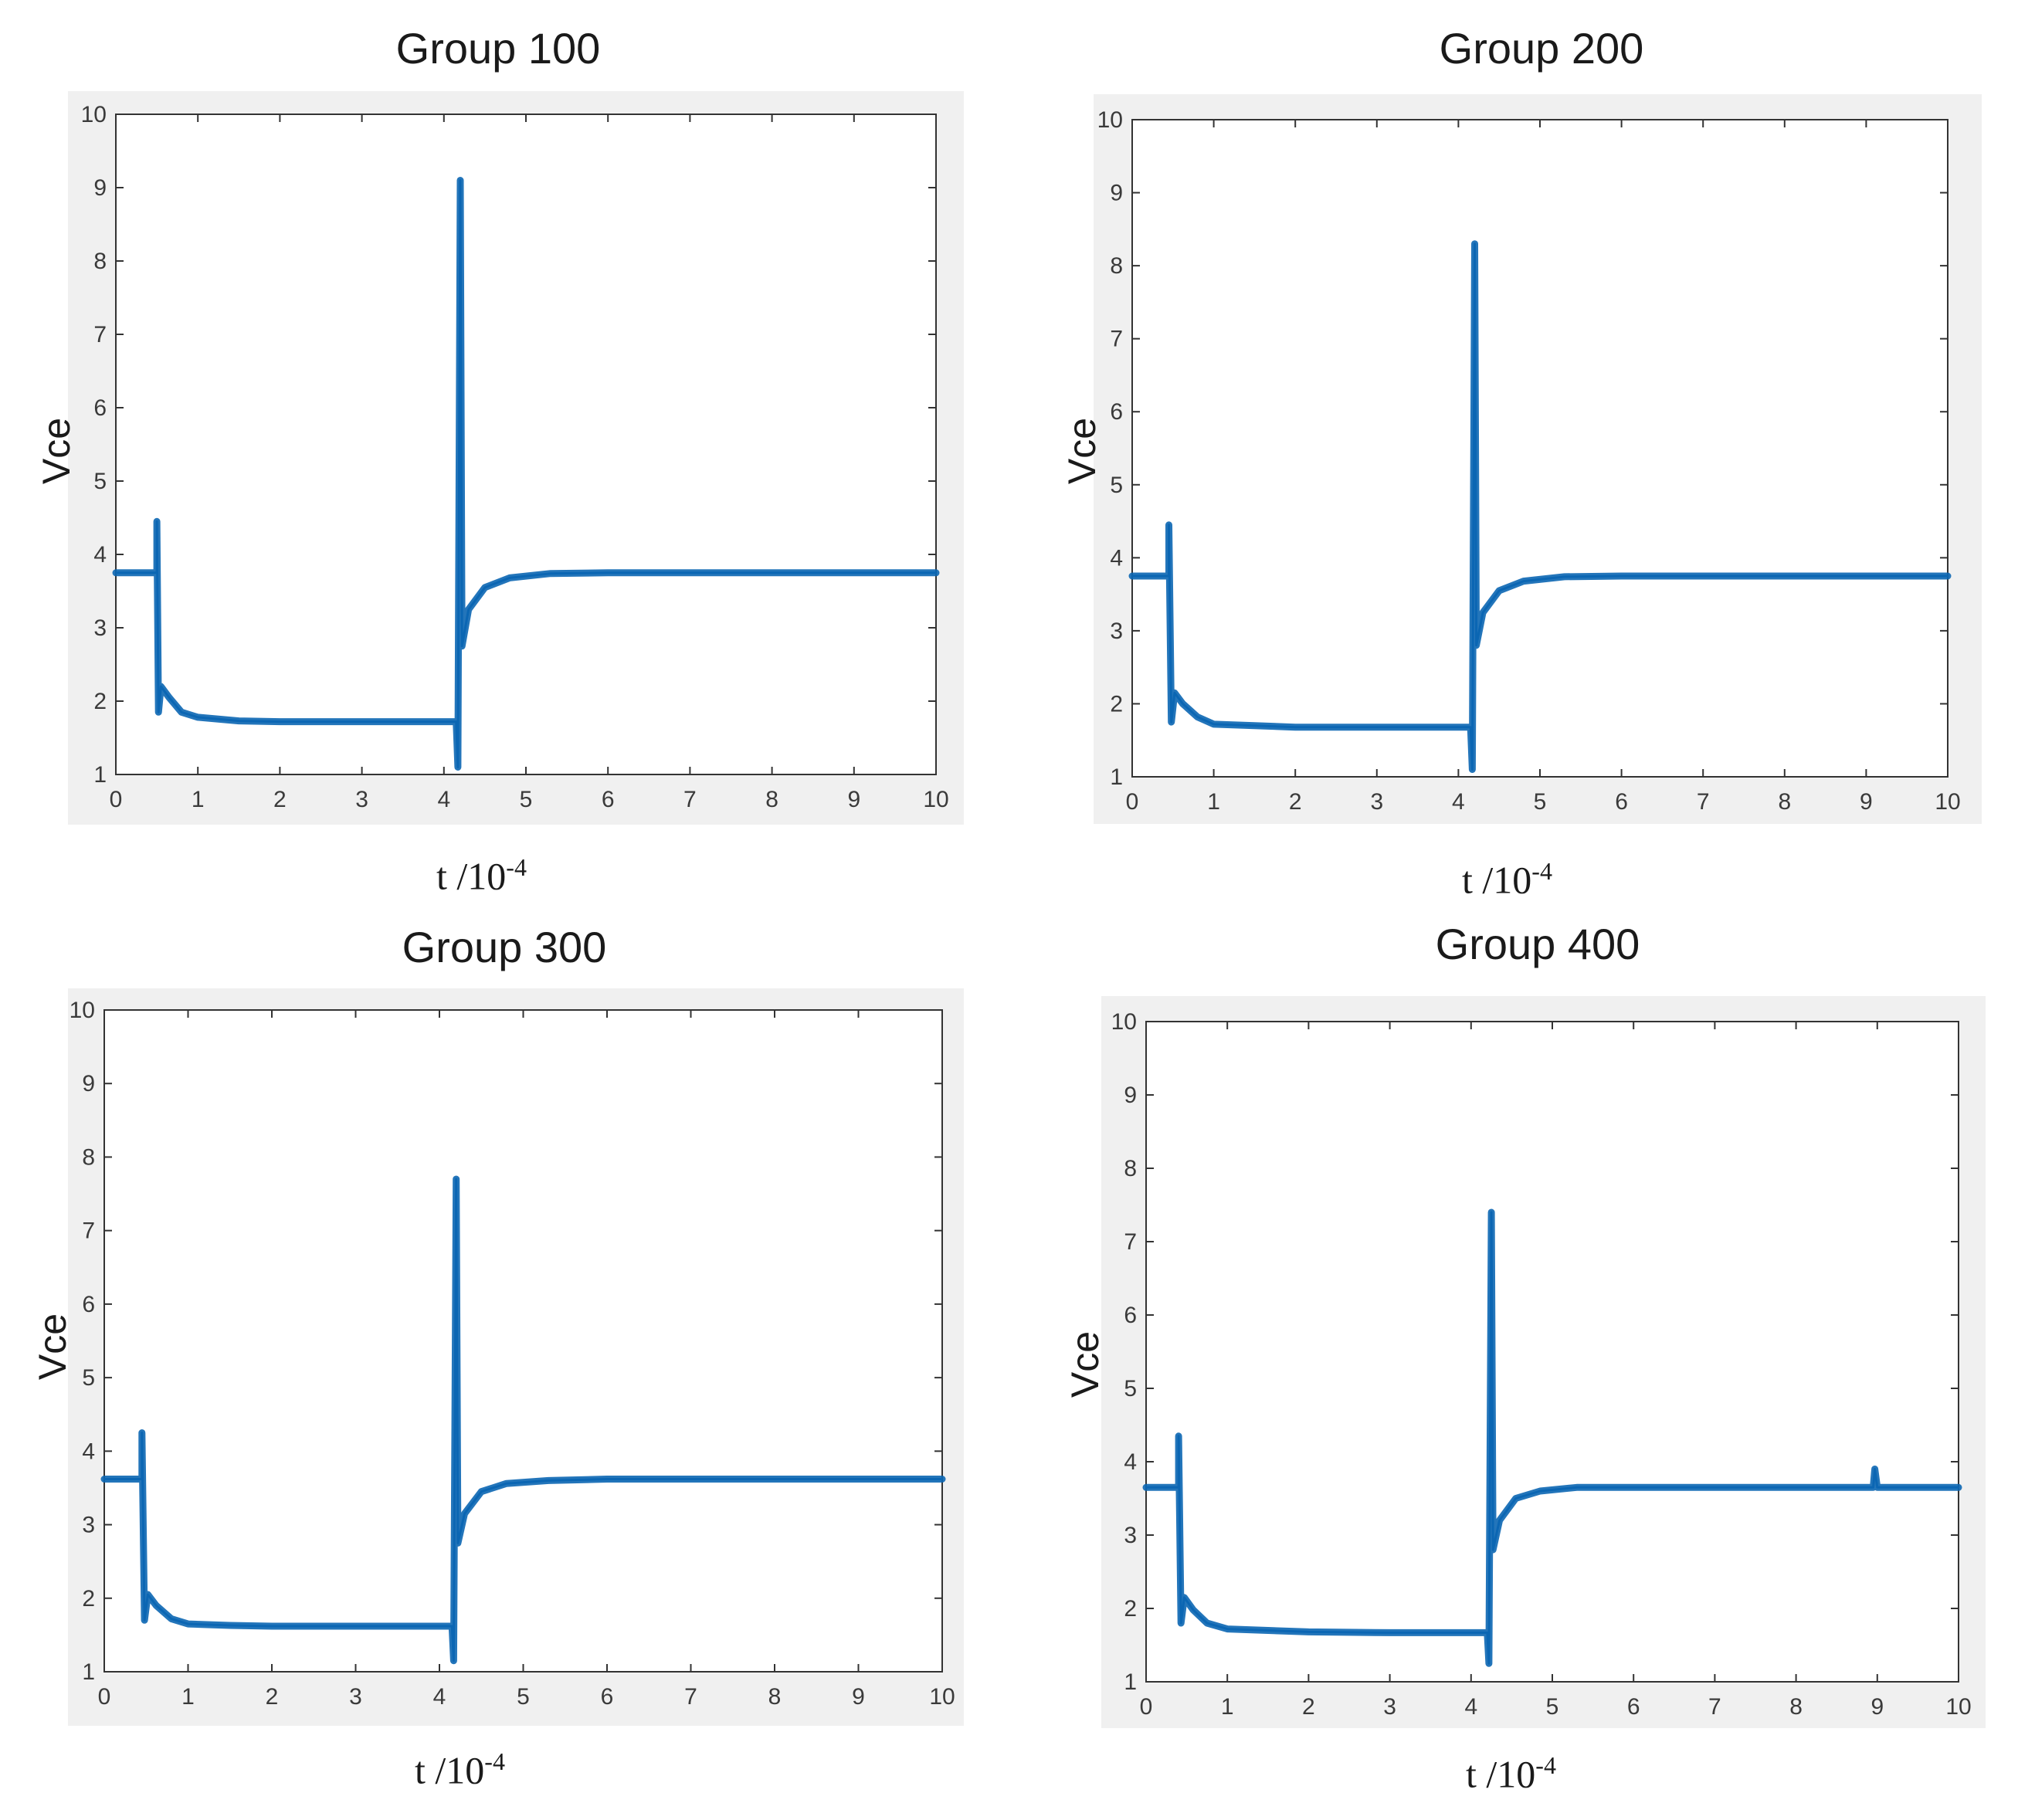  I want to click on chart-title: Group 300, so click(504, 947).